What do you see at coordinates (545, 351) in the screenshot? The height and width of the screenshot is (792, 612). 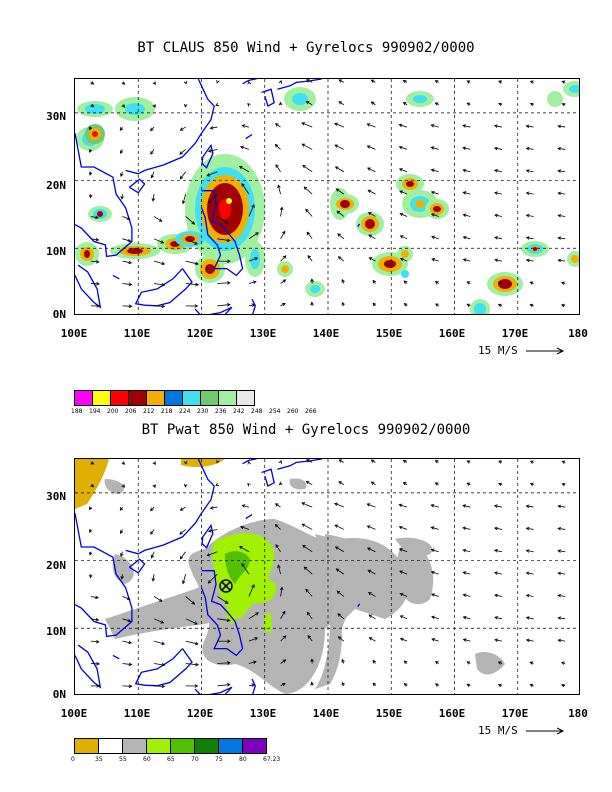 I see `vector-scale-arrow-icon` at bounding box center [545, 351].